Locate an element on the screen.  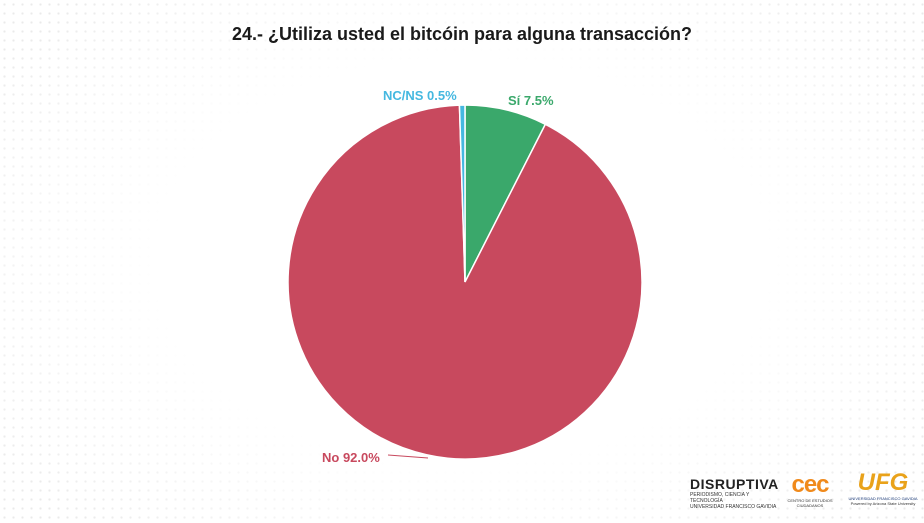
data-label-no: No 92.0% is located at coordinates (351, 457).